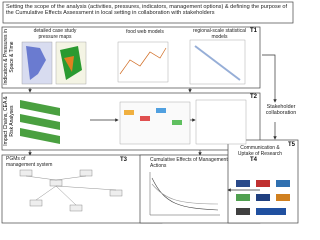  I want to click on t2-images, so click(133, 122).